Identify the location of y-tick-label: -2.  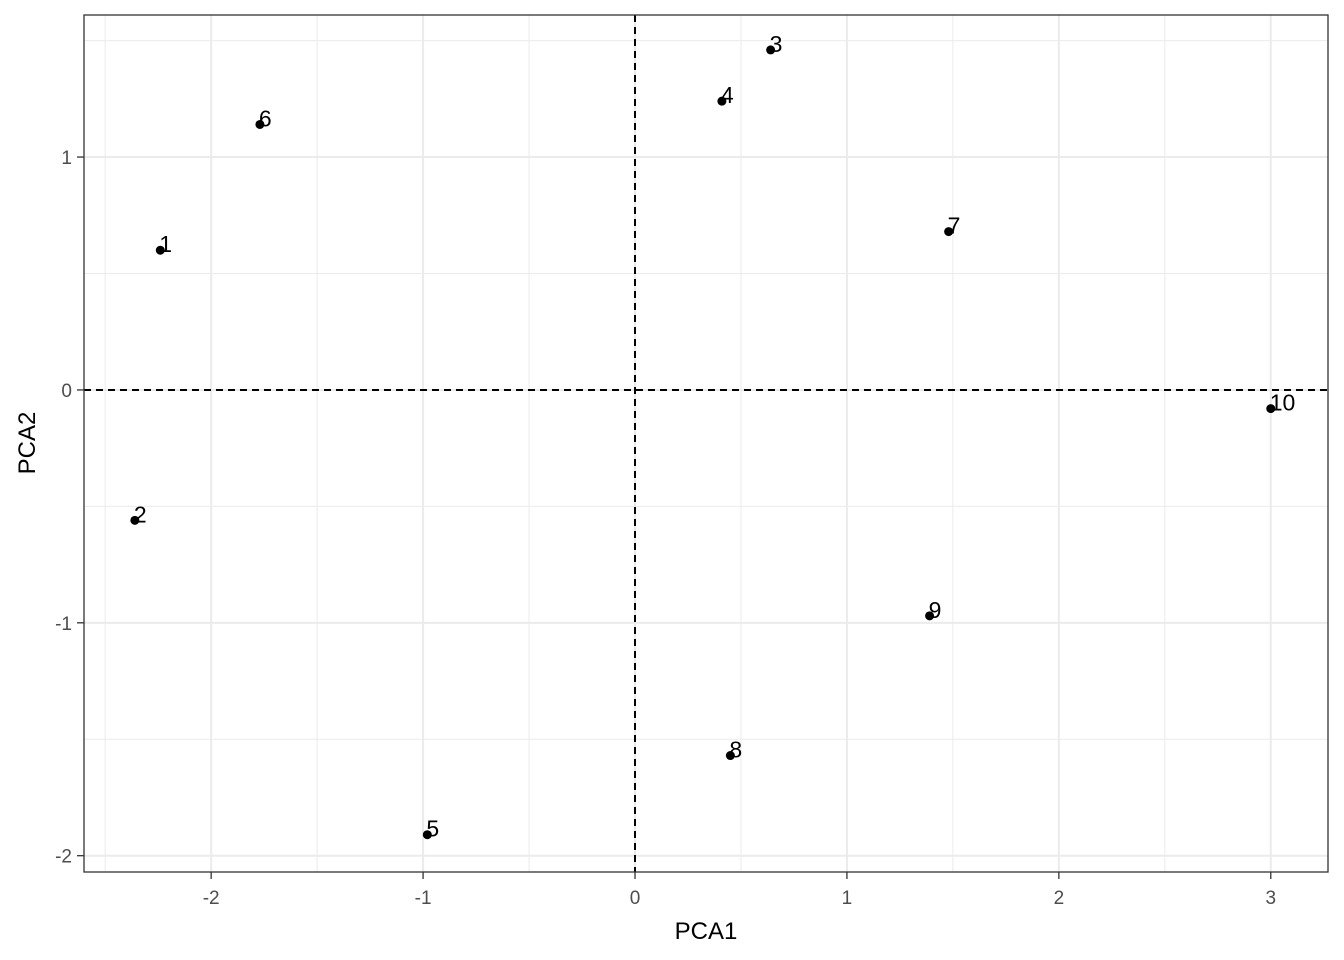
(63, 857).